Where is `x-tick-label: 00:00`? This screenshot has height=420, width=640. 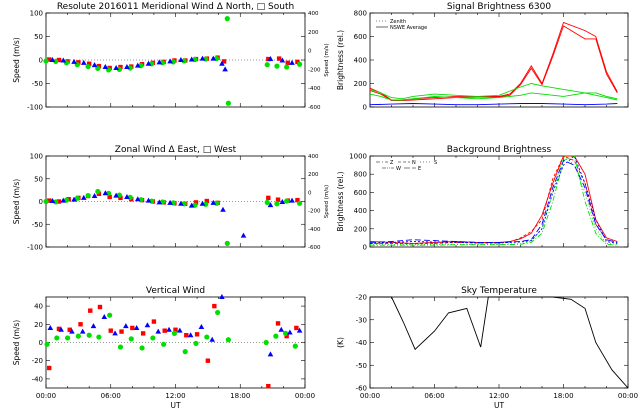
x-tick-label: 00:00 is located at coordinates (370, 396).